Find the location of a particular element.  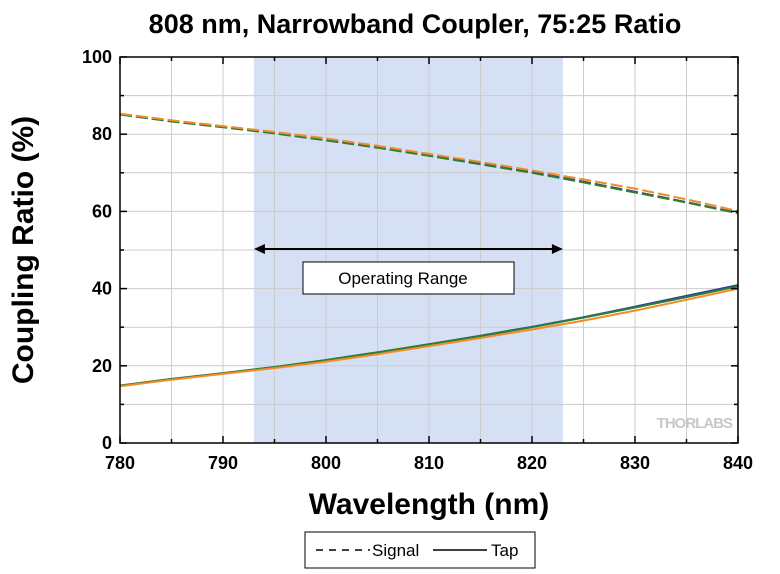

thorlabs-watermark: THORLABS is located at coordinates (695, 423).